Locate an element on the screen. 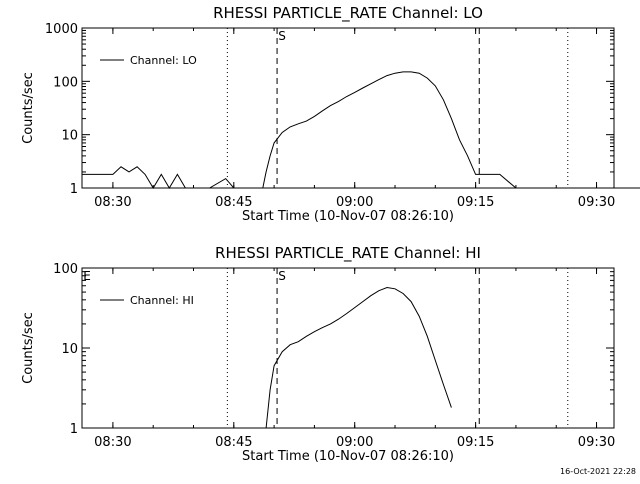  footer-timestamp: 16-Oct-2021 22:28 is located at coordinates (598, 471).